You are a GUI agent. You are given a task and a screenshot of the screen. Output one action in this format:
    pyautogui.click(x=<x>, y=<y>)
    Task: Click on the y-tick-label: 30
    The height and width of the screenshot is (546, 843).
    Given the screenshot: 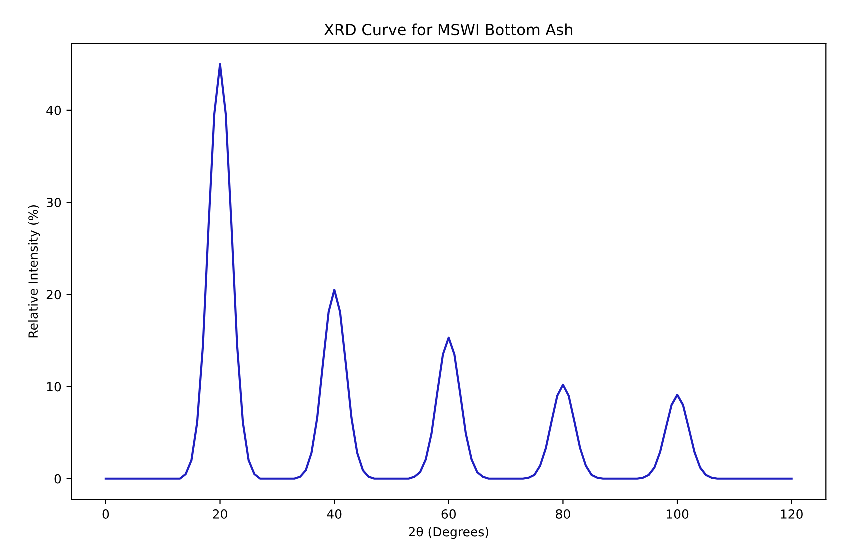 What is the action you would take?
    pyautogui.click(x=54, y=203)
    